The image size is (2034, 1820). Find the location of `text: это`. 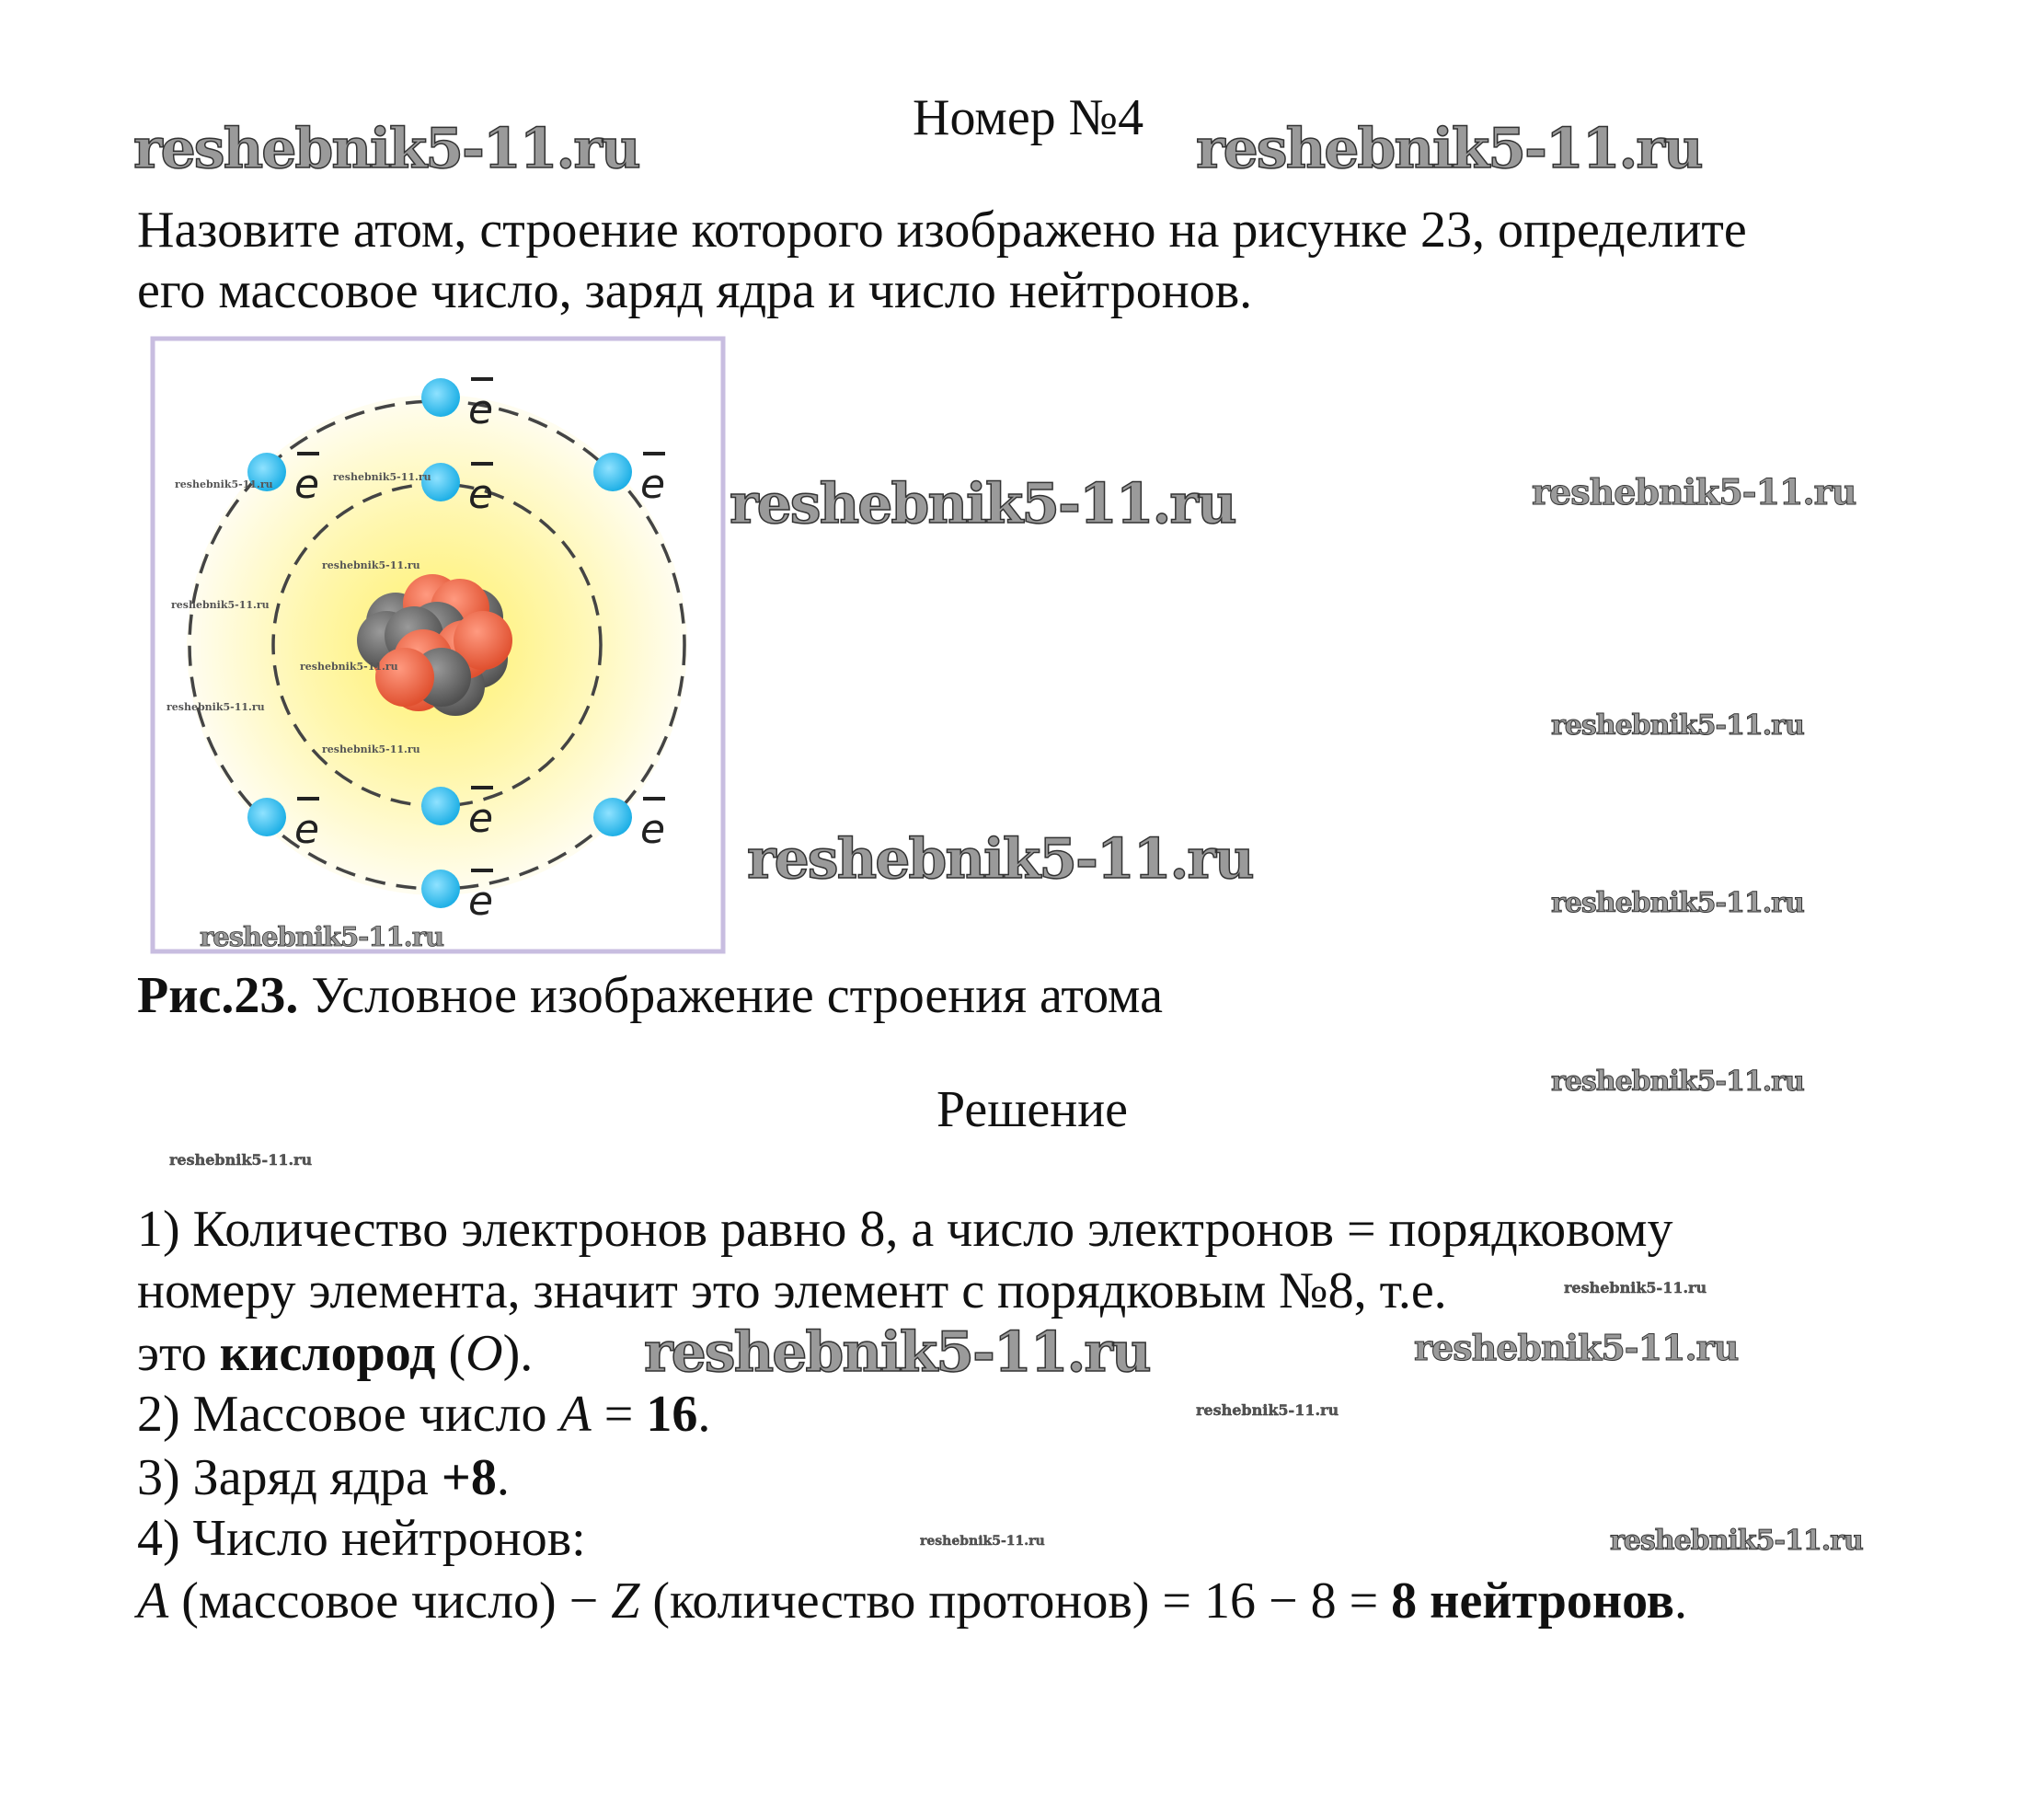

text: это is located at coordinates (178, 1353).